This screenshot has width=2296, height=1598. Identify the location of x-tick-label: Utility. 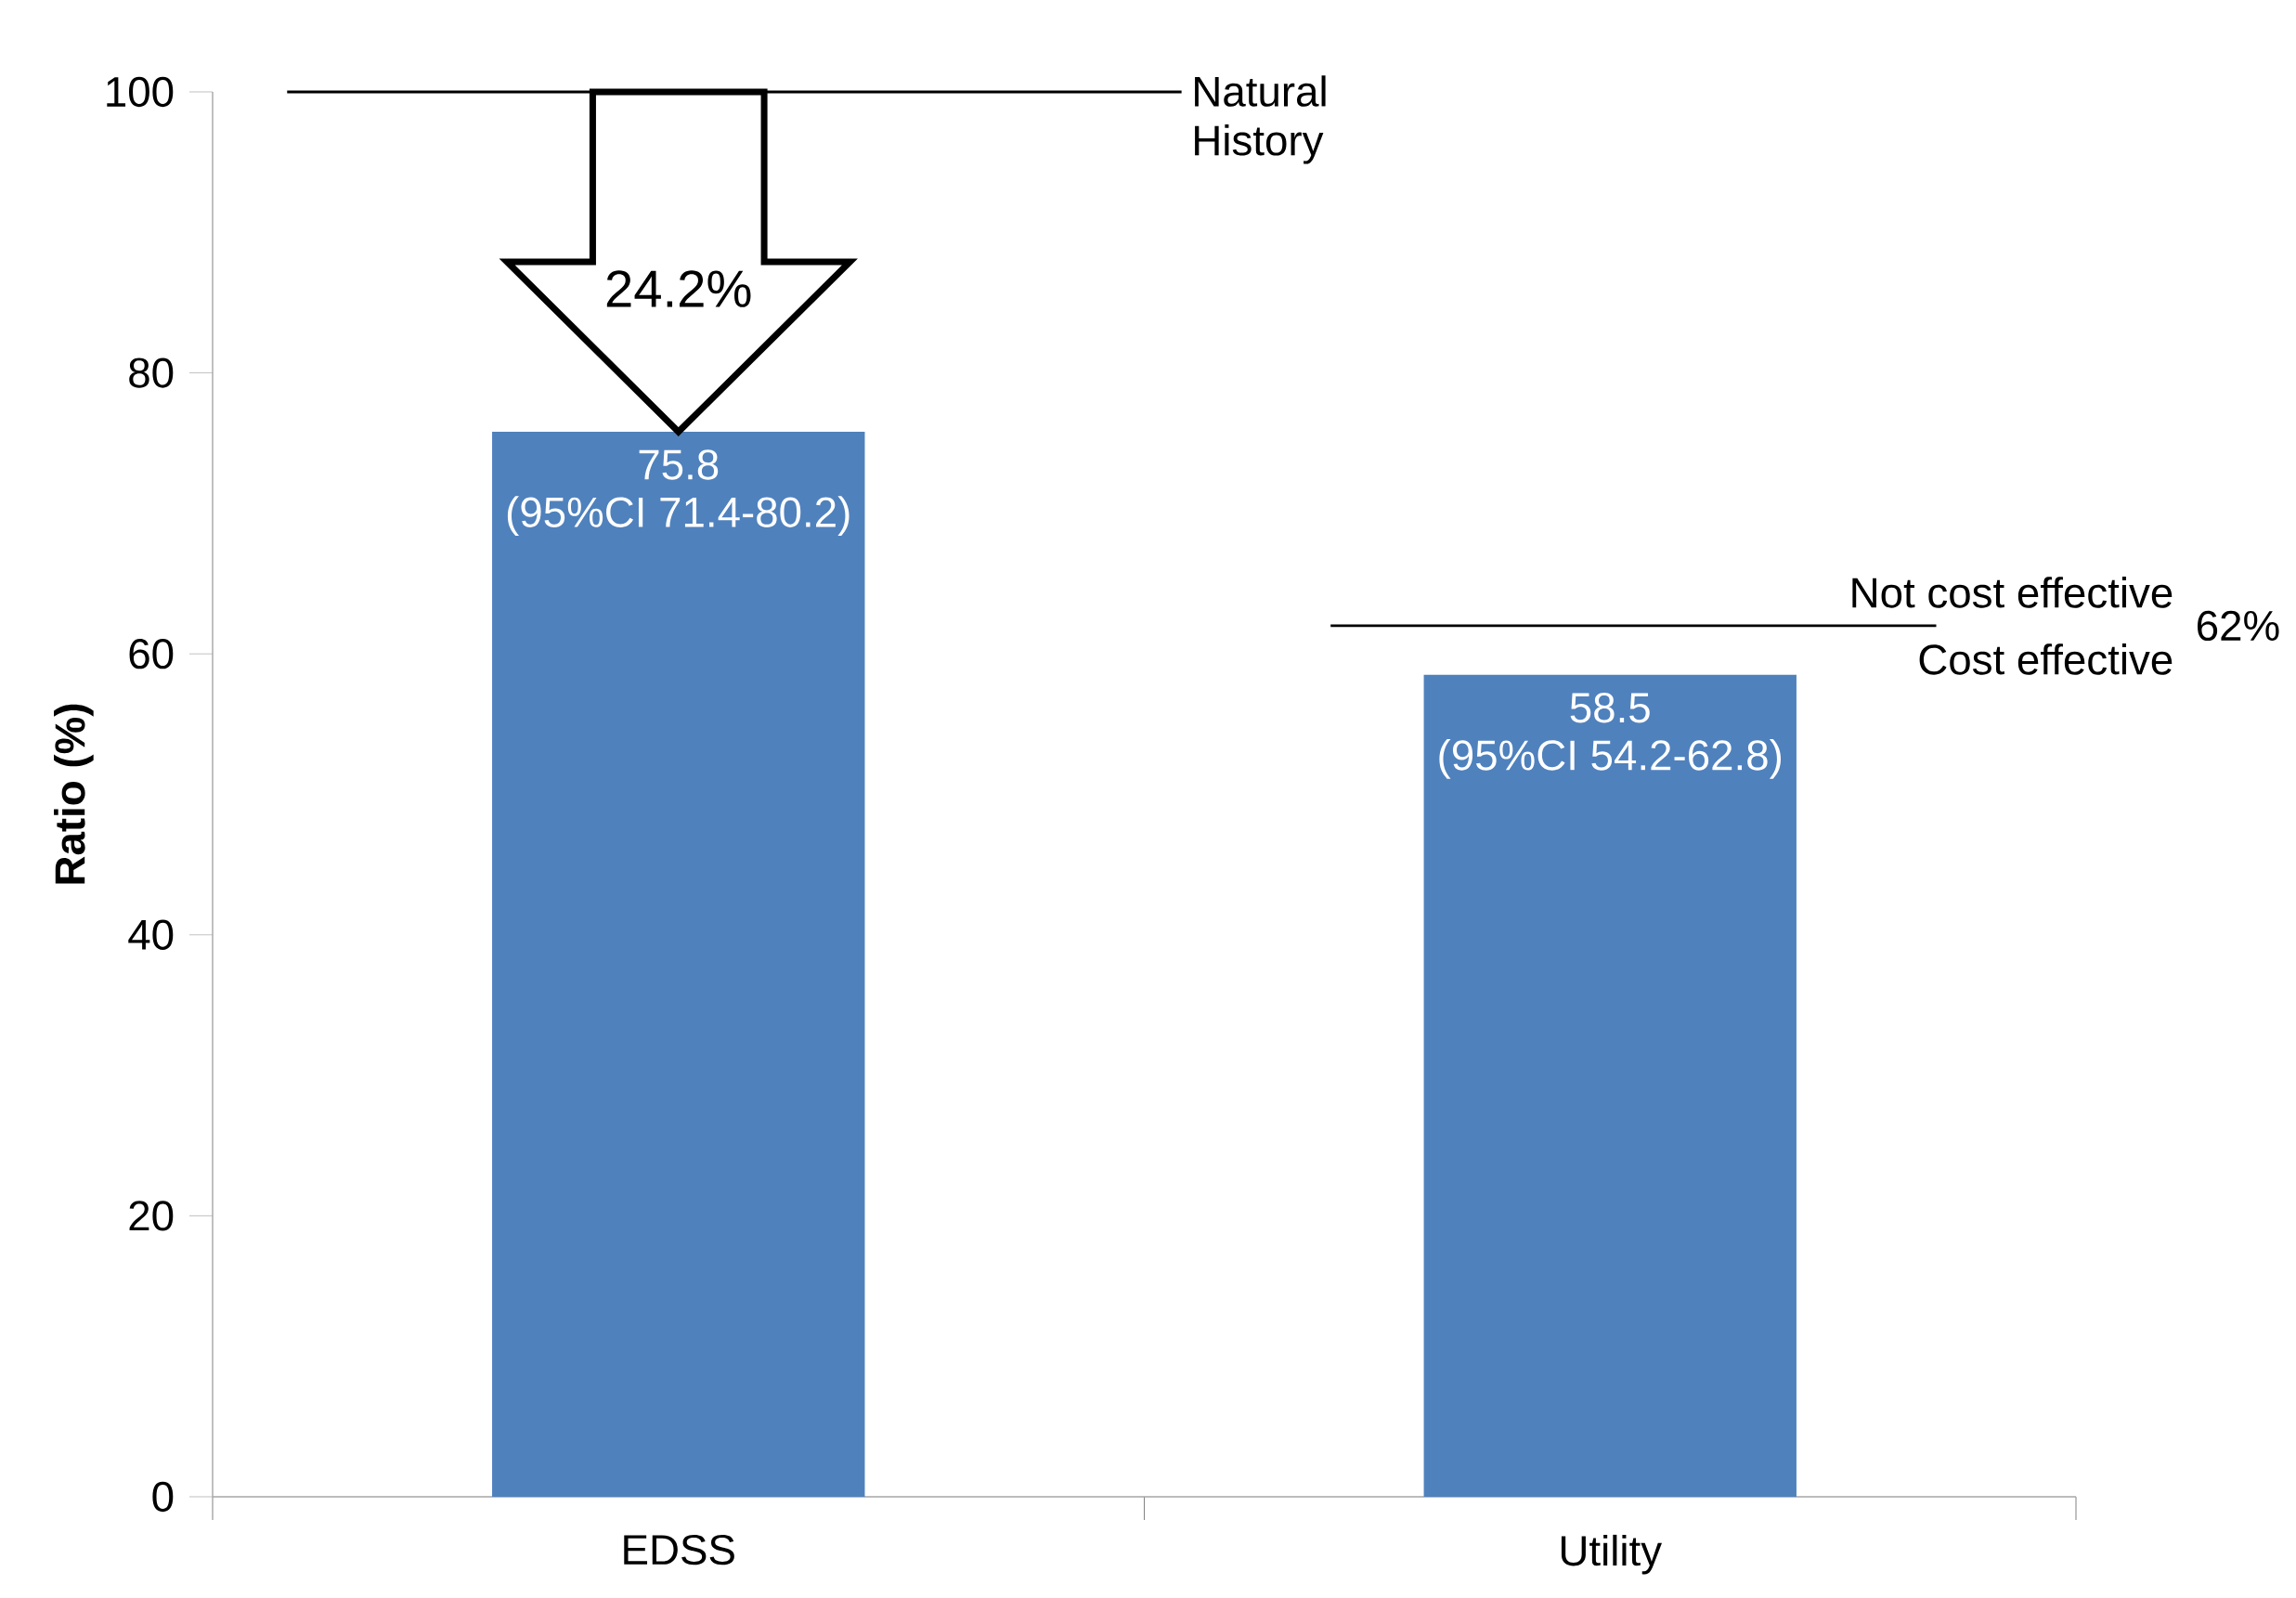
(1611, 1554).